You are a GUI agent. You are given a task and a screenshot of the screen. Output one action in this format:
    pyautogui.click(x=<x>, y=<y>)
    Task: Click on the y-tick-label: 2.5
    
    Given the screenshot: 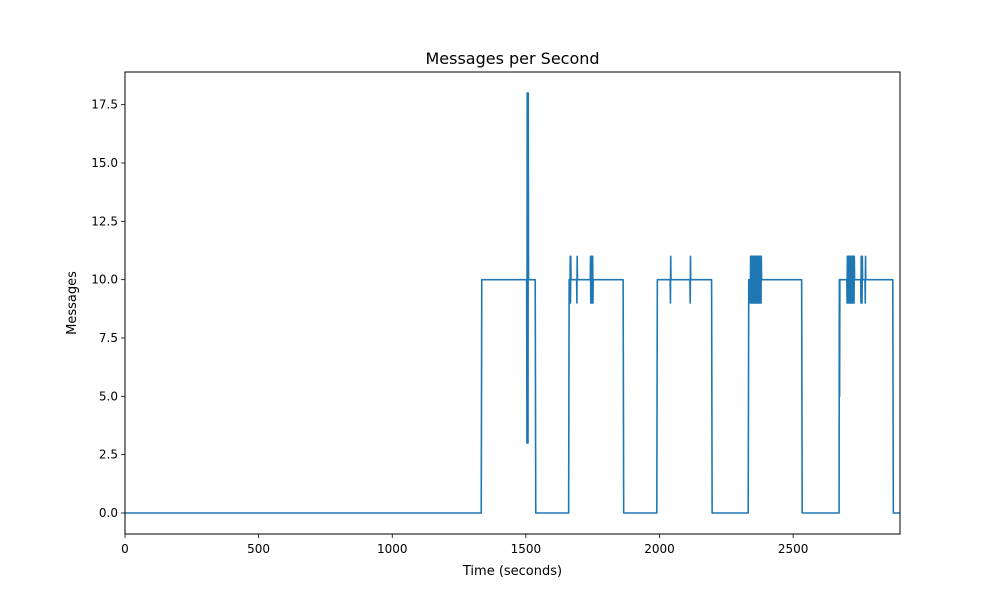 What is the action you would take?
    pyautogui.click(x=108, y=455)
    